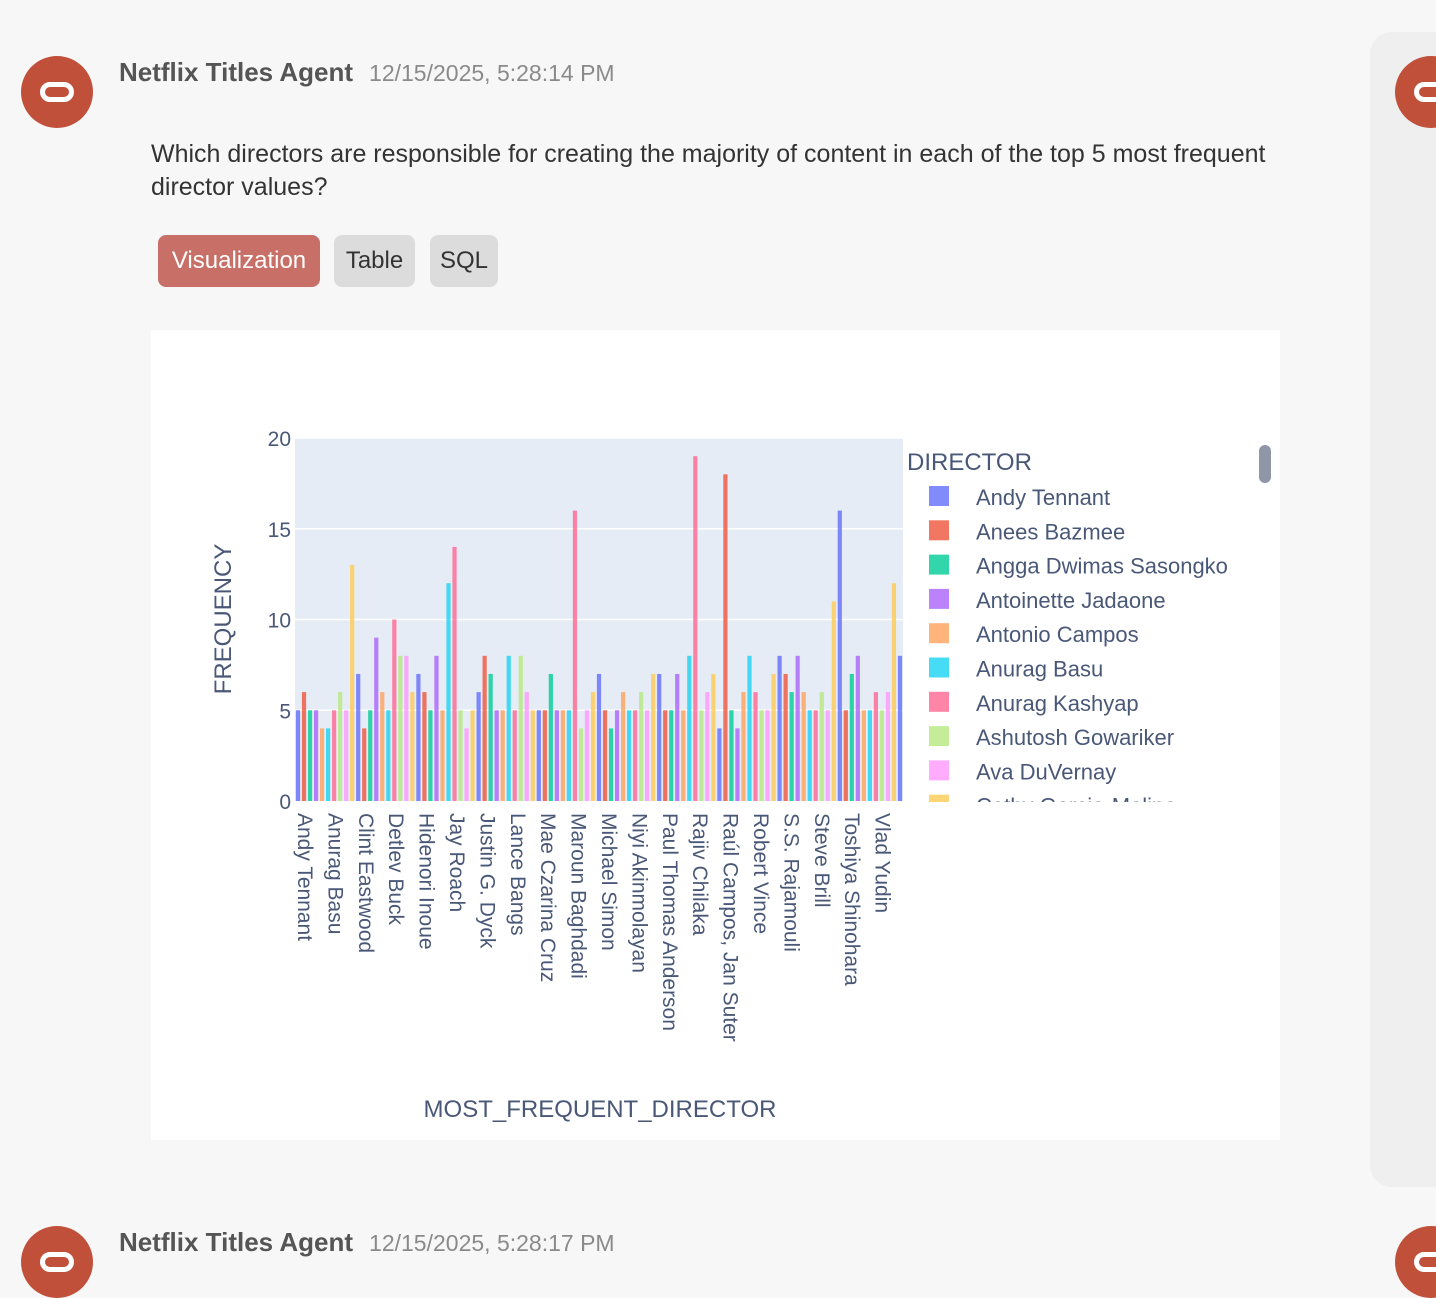 This screenshot has width=1436, height=1298. What do you see at coordinates (236, 1242) in the screenshot?
I see `agent-name-2: Netflix Titles Agent` at bounding box center [236, 1242].